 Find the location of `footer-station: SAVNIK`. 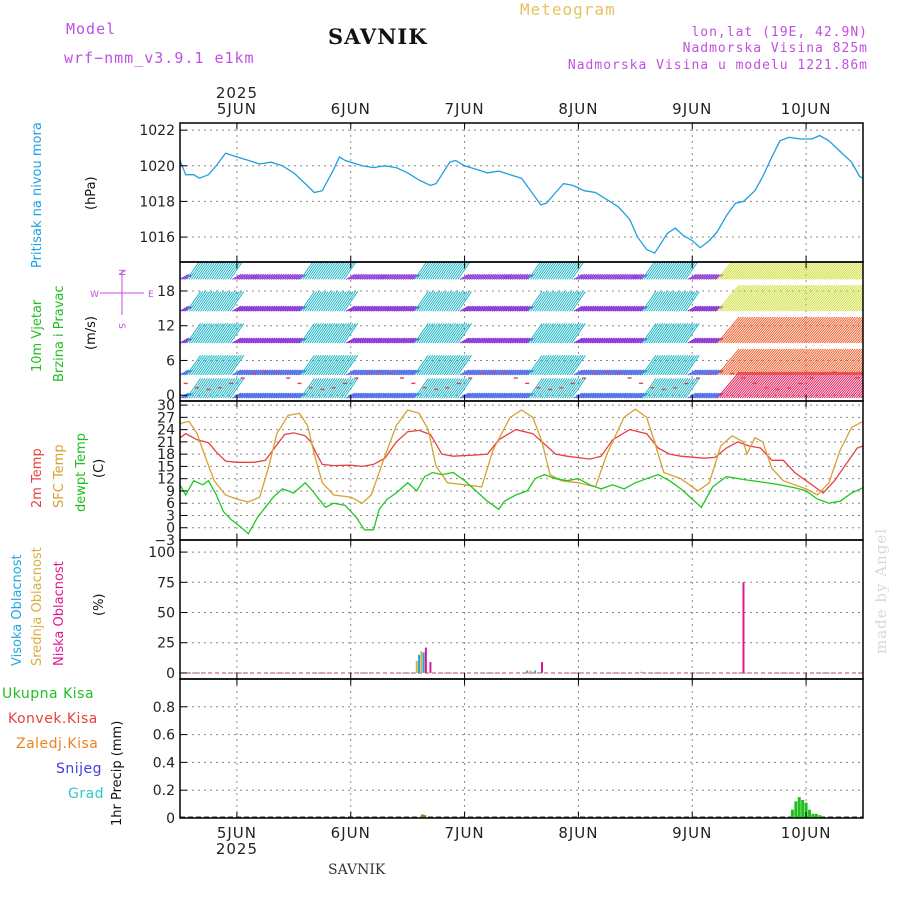

footer-station: SAVNIK is located at coordinates (357, 870).